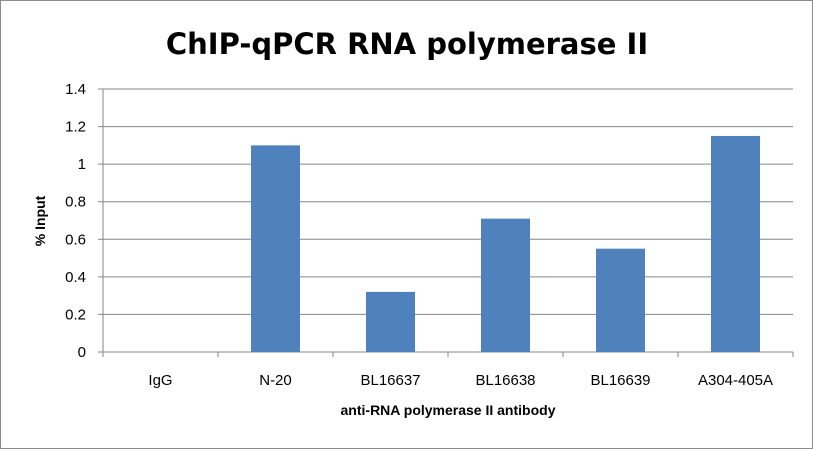 This screenshot has width=813, height=449. I want to click on y-tick-label: 0, so click(82, 352).